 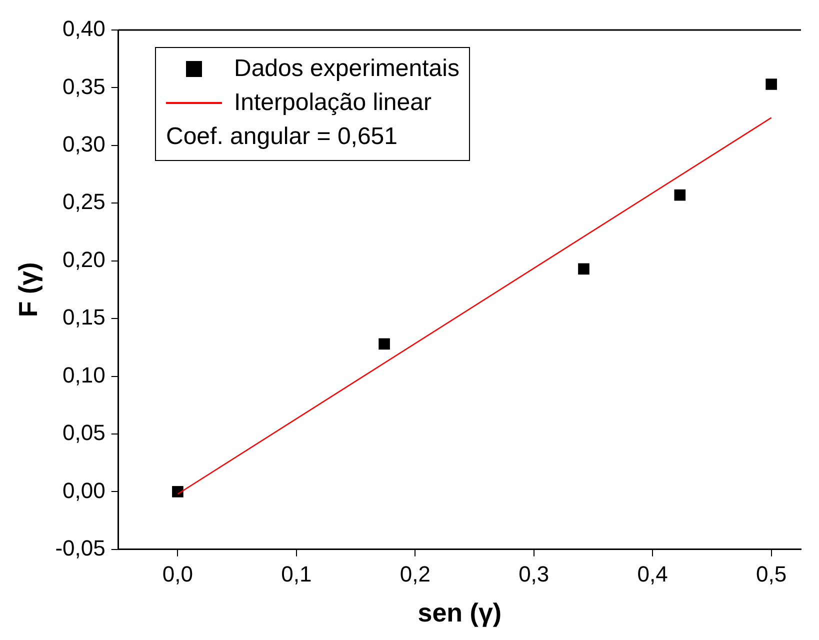 I want to click on x-tick-label: 0,1, so click(x=296, y=574).